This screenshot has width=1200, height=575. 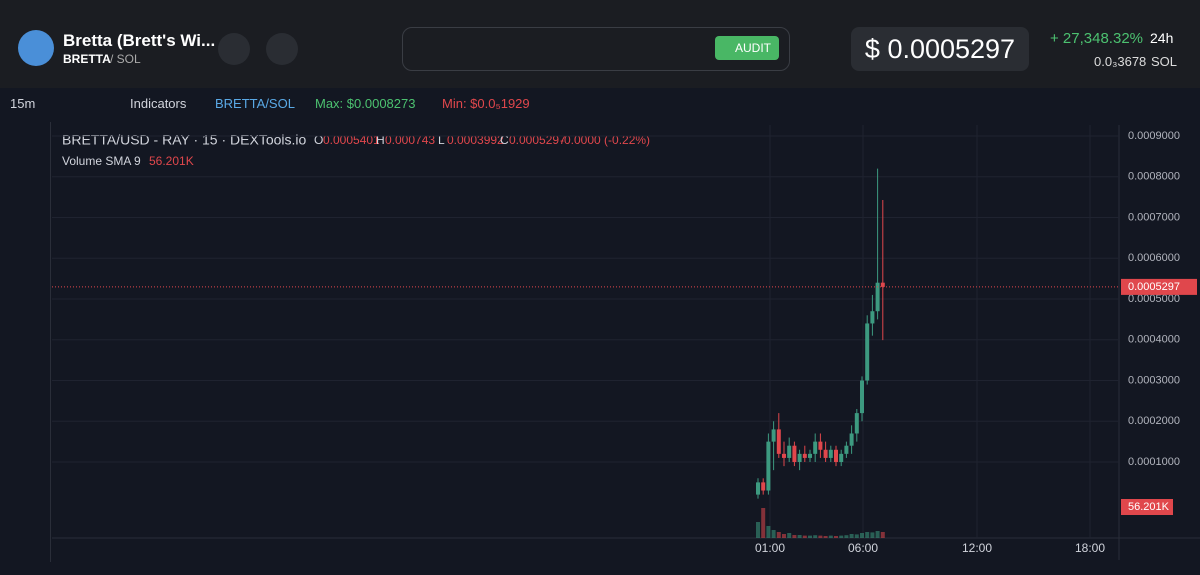 I want to click on legend-change: -0.0000 (-0.22%), so click(x=605, y=140).